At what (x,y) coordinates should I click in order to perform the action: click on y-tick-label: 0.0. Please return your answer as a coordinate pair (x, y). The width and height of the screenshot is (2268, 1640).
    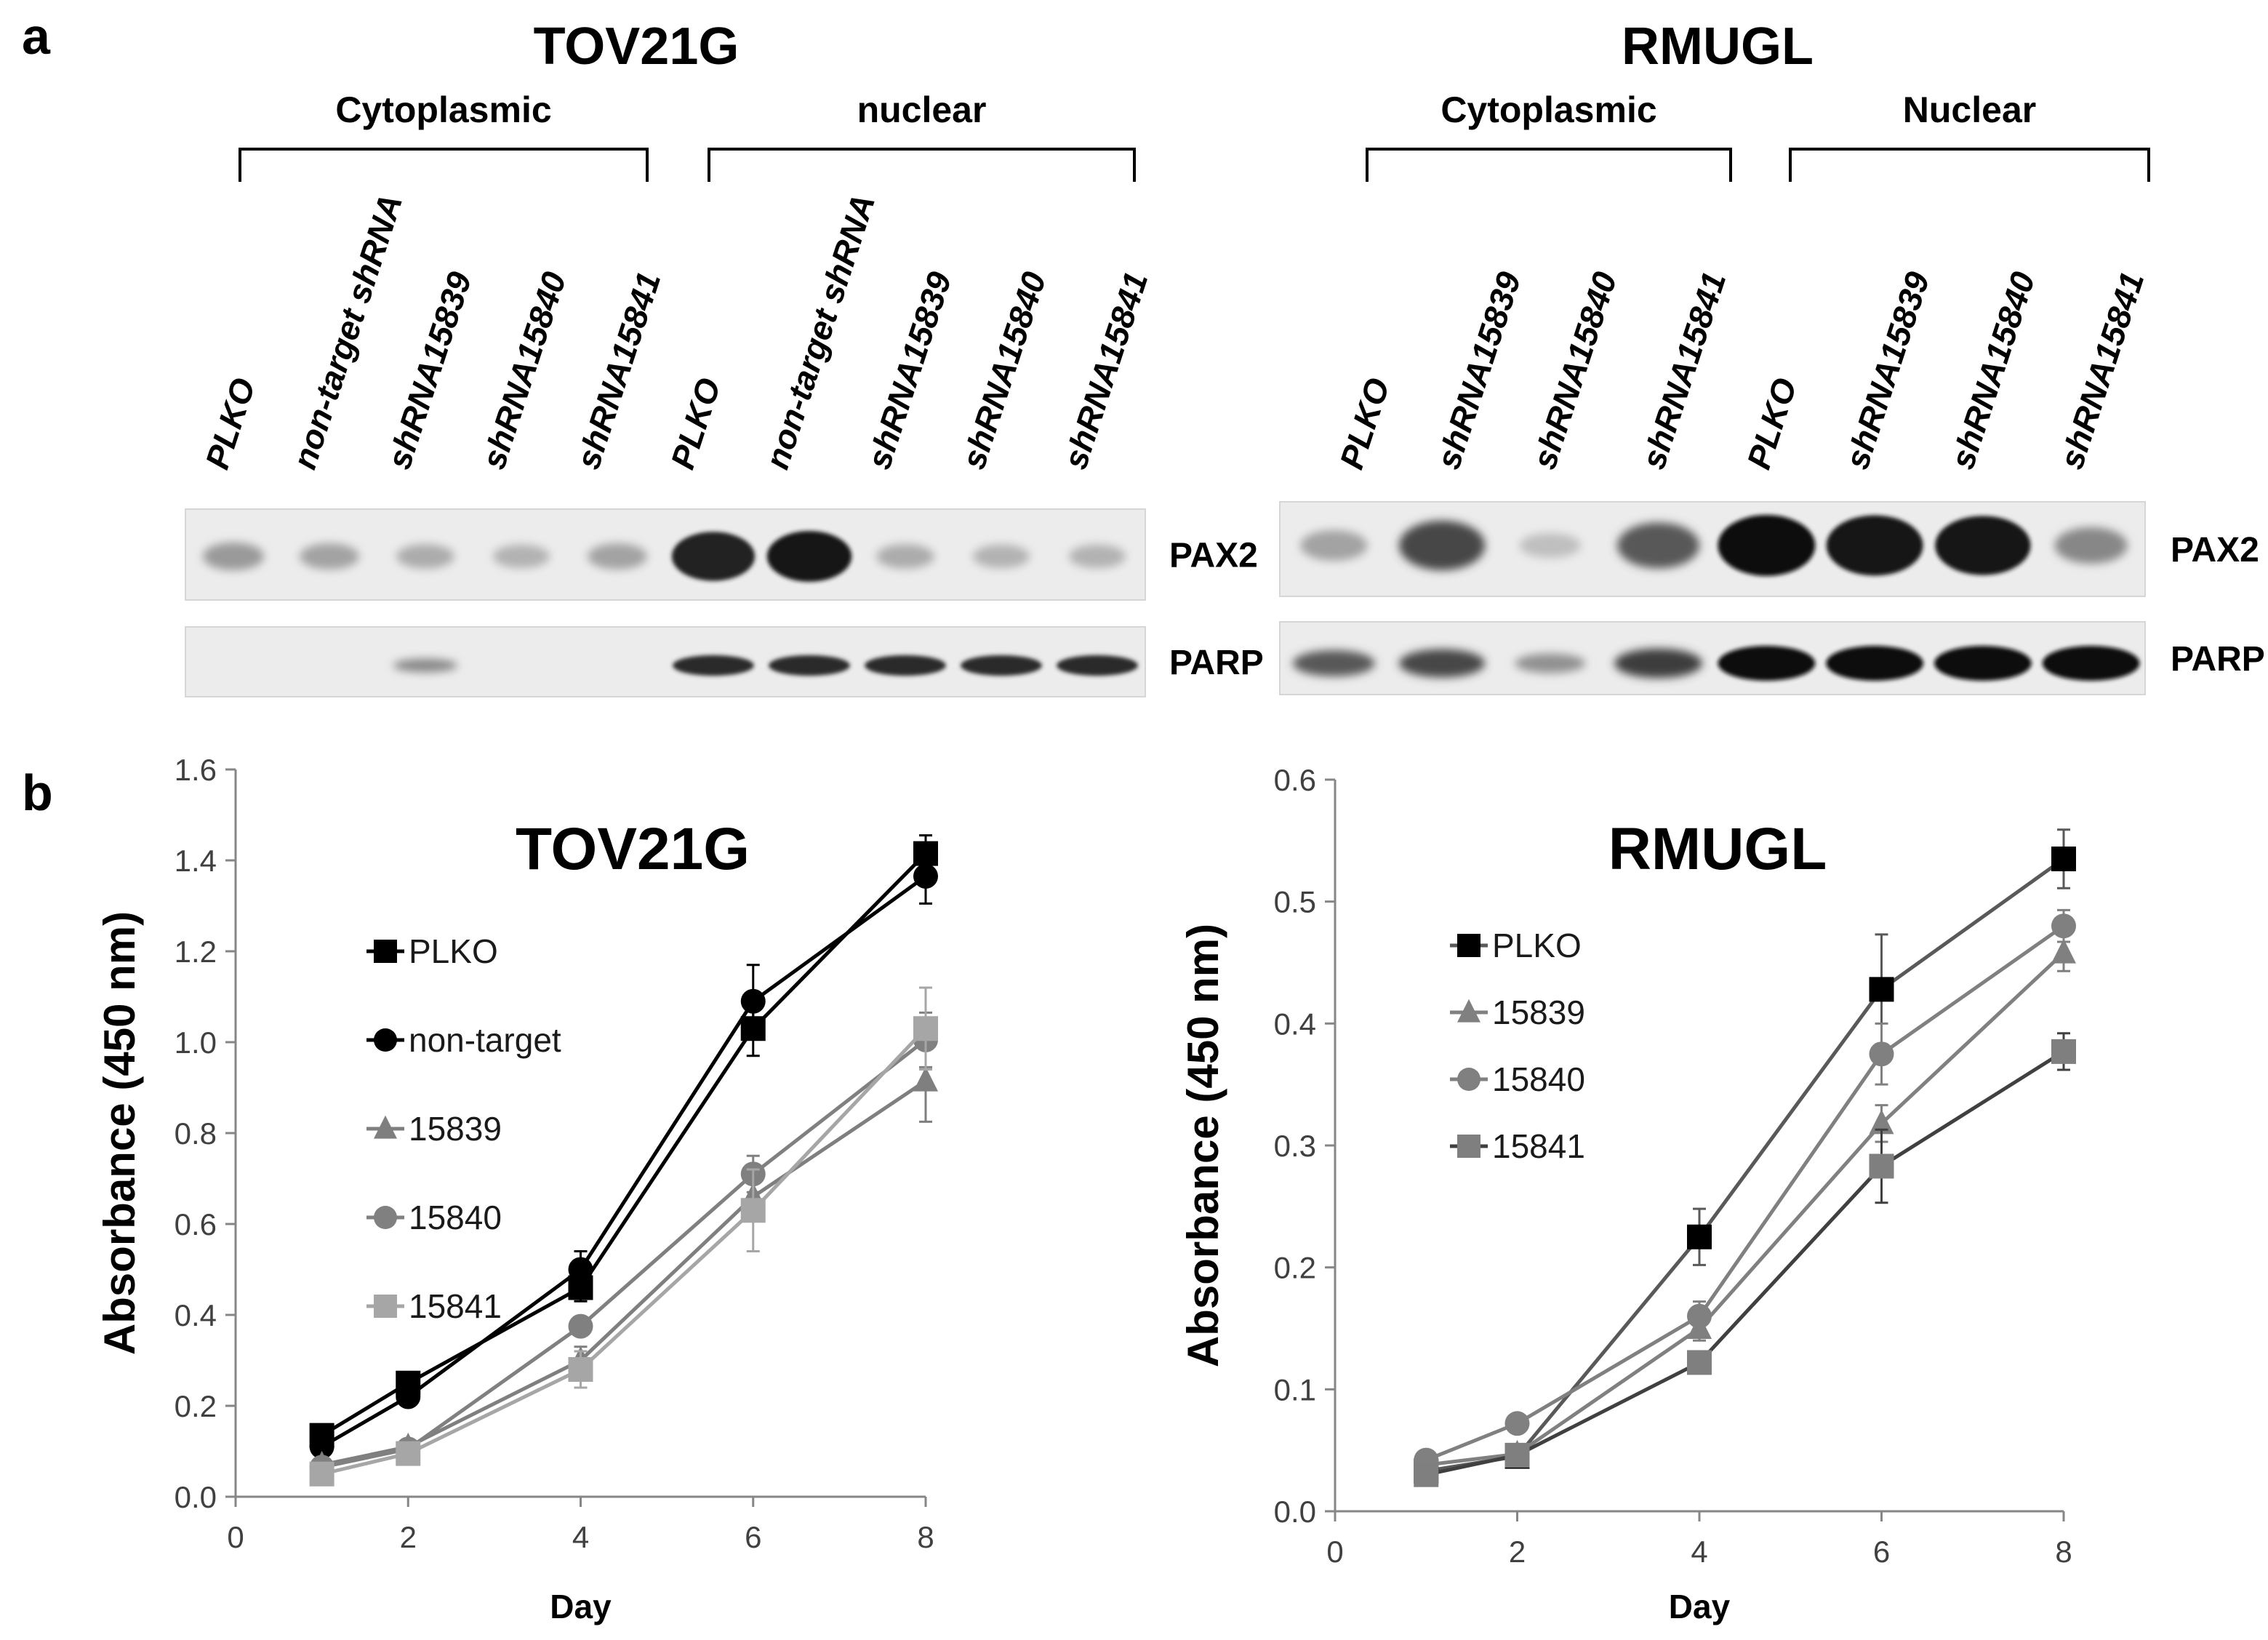
    Looking at the image, I should click on (1295, 1512).